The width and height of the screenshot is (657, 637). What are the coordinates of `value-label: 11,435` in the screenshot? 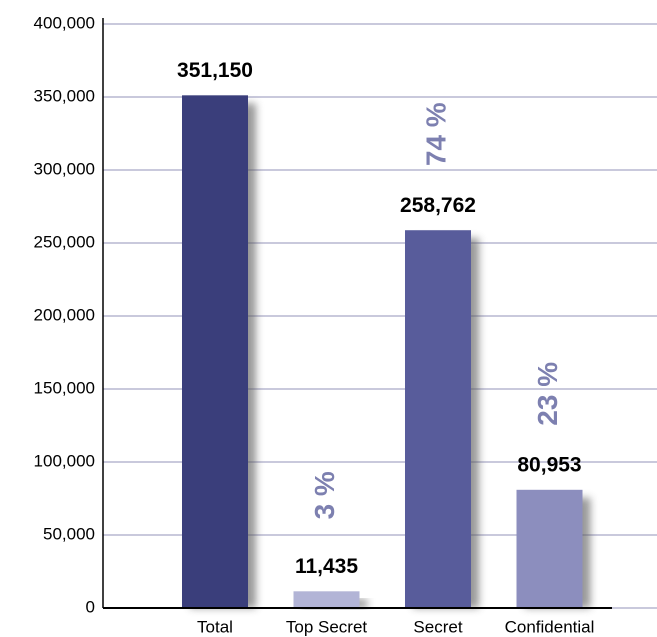 It's located at (326, 566).